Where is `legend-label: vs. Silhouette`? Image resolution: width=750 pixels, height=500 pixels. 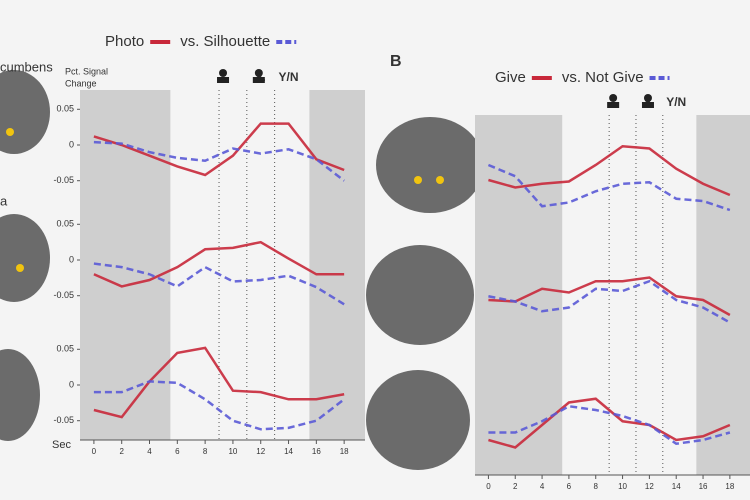 legend-label: vs. Silhouette is located at coordinates (225, 41).